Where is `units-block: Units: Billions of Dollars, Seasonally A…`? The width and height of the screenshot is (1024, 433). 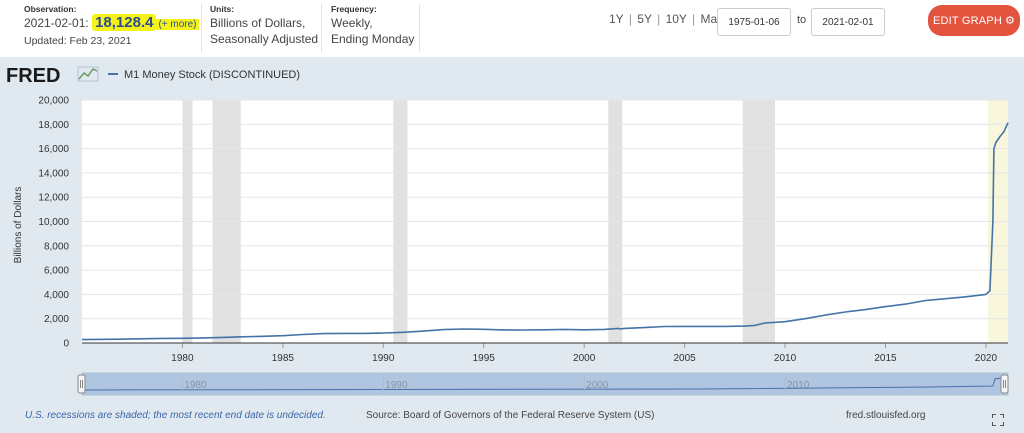
units-block: Units: Billions of Dollars, Seasonally A… is located at coordinates (264, 25).